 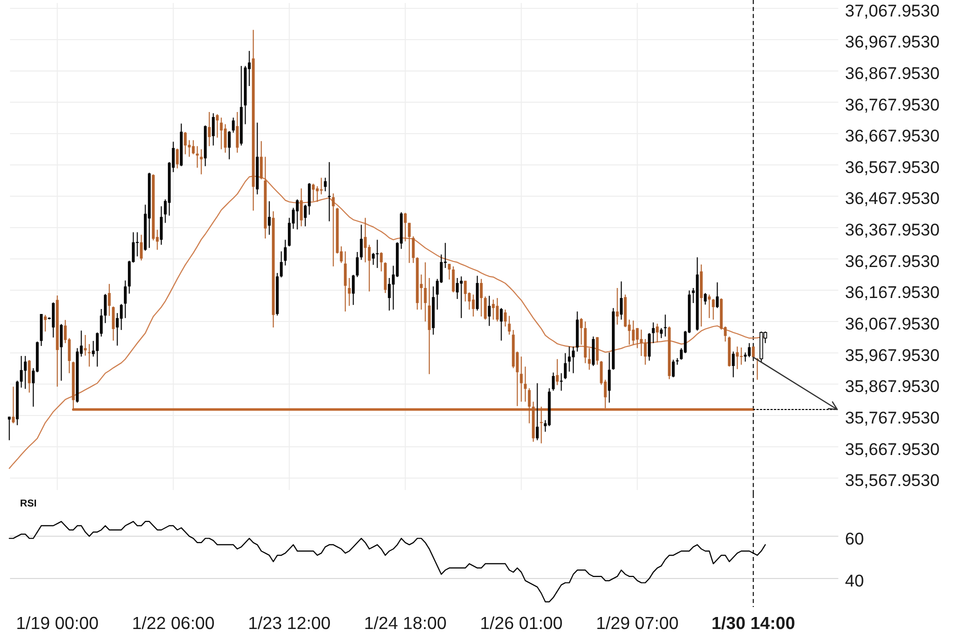 I want to click on y-tick-label: 36,567.9530, so click(x=892, y=167).